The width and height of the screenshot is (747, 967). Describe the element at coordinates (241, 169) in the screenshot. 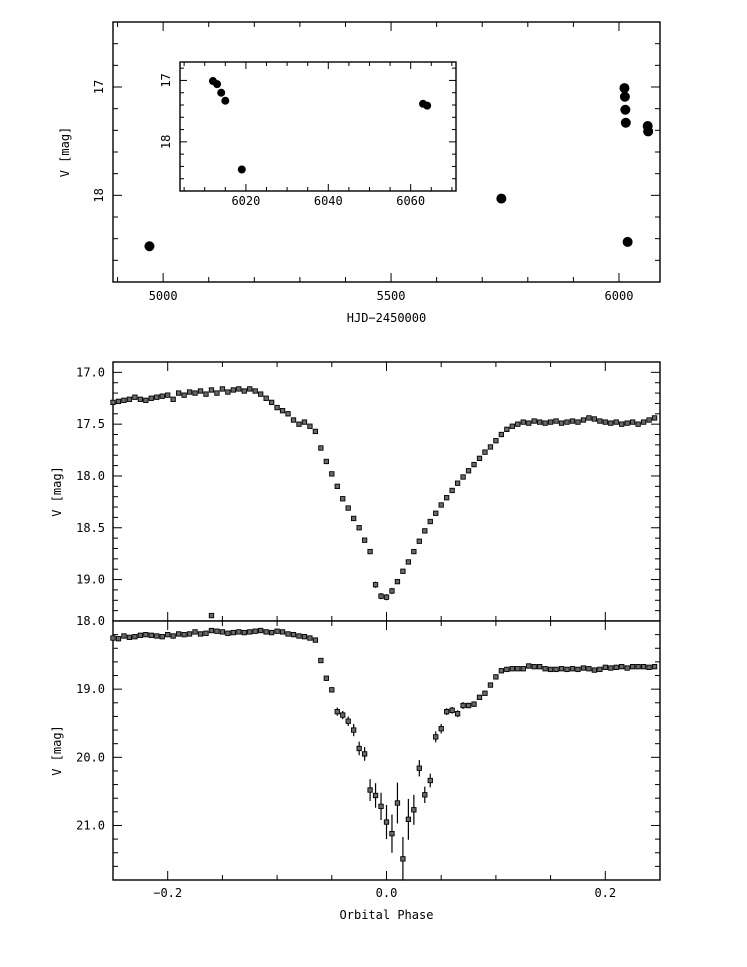

I see `inset-data-point` at that location.